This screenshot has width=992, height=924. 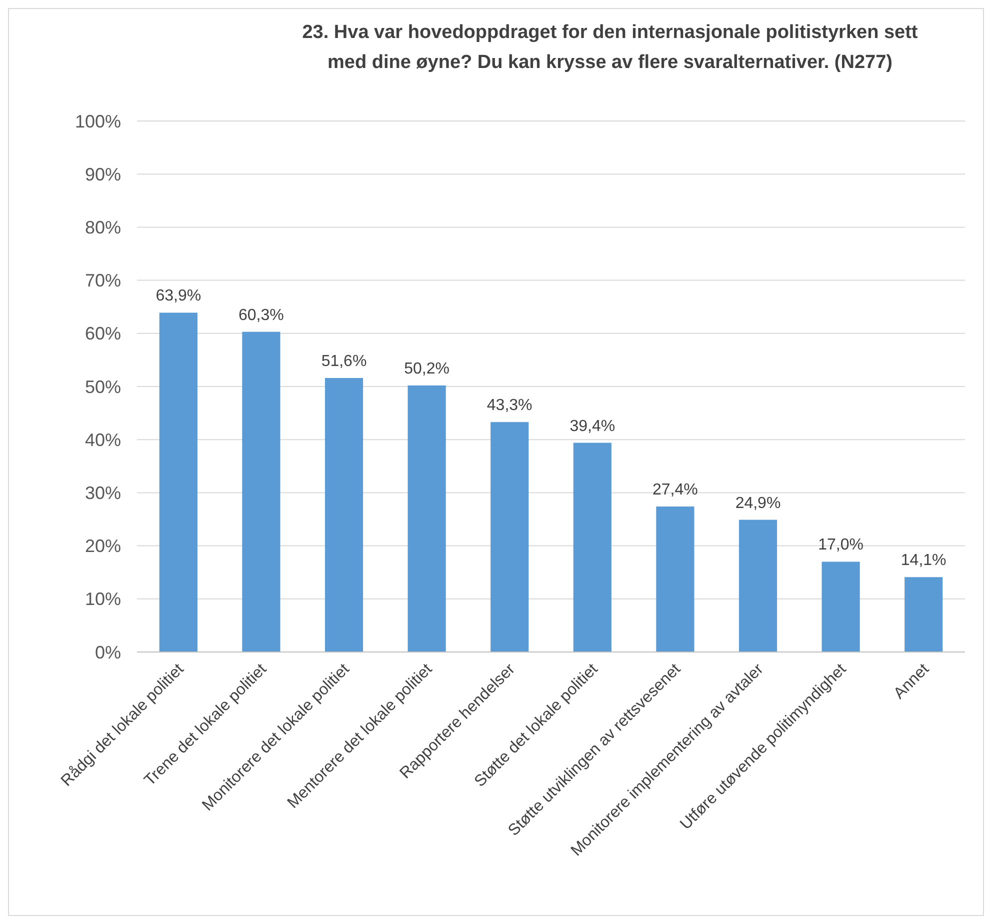 What do you see at coordinates (593, 426) in the screenshot?
I see `data-label: 39,4%` at bounding box center [593, 426].